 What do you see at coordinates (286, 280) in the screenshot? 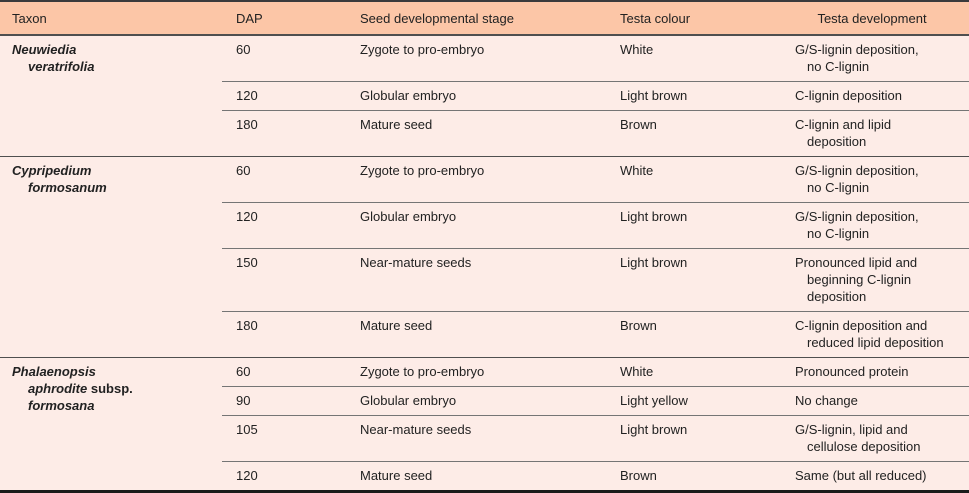
I see `dap-cell: 150` at bounding box center [286, 280].